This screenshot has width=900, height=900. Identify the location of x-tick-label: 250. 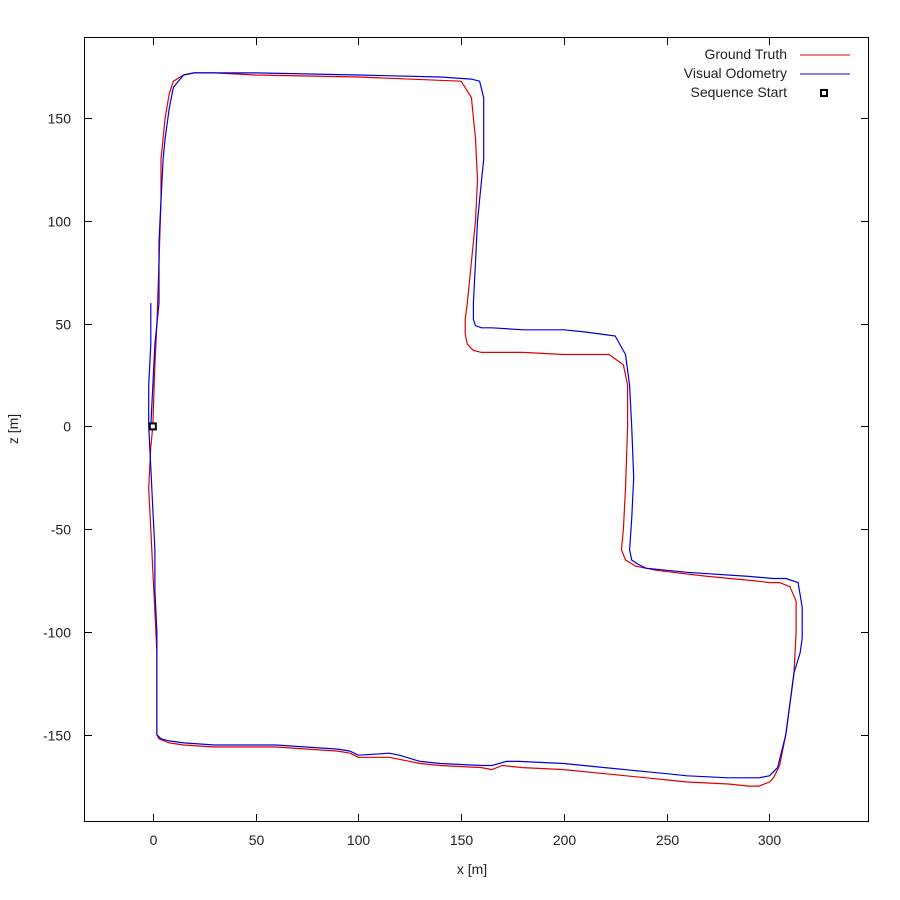
(668, 840).